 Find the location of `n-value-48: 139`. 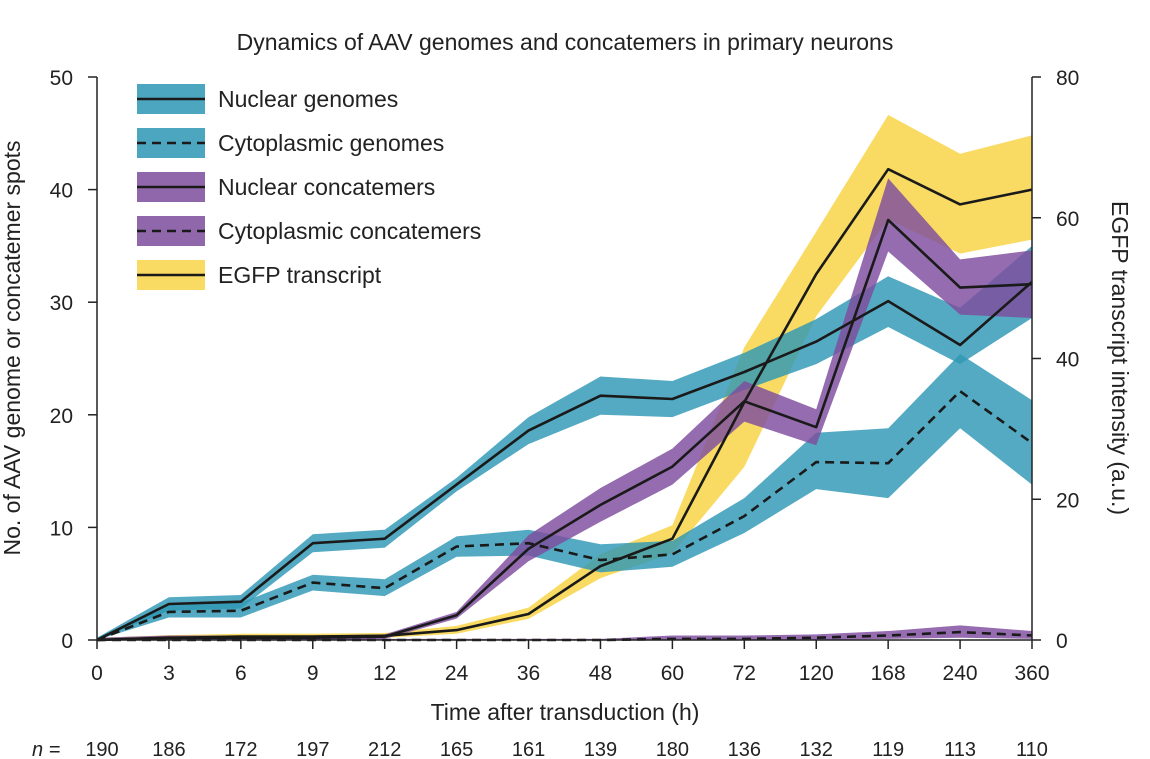

n-value-48: 139 is located at coordinates (600, 749).